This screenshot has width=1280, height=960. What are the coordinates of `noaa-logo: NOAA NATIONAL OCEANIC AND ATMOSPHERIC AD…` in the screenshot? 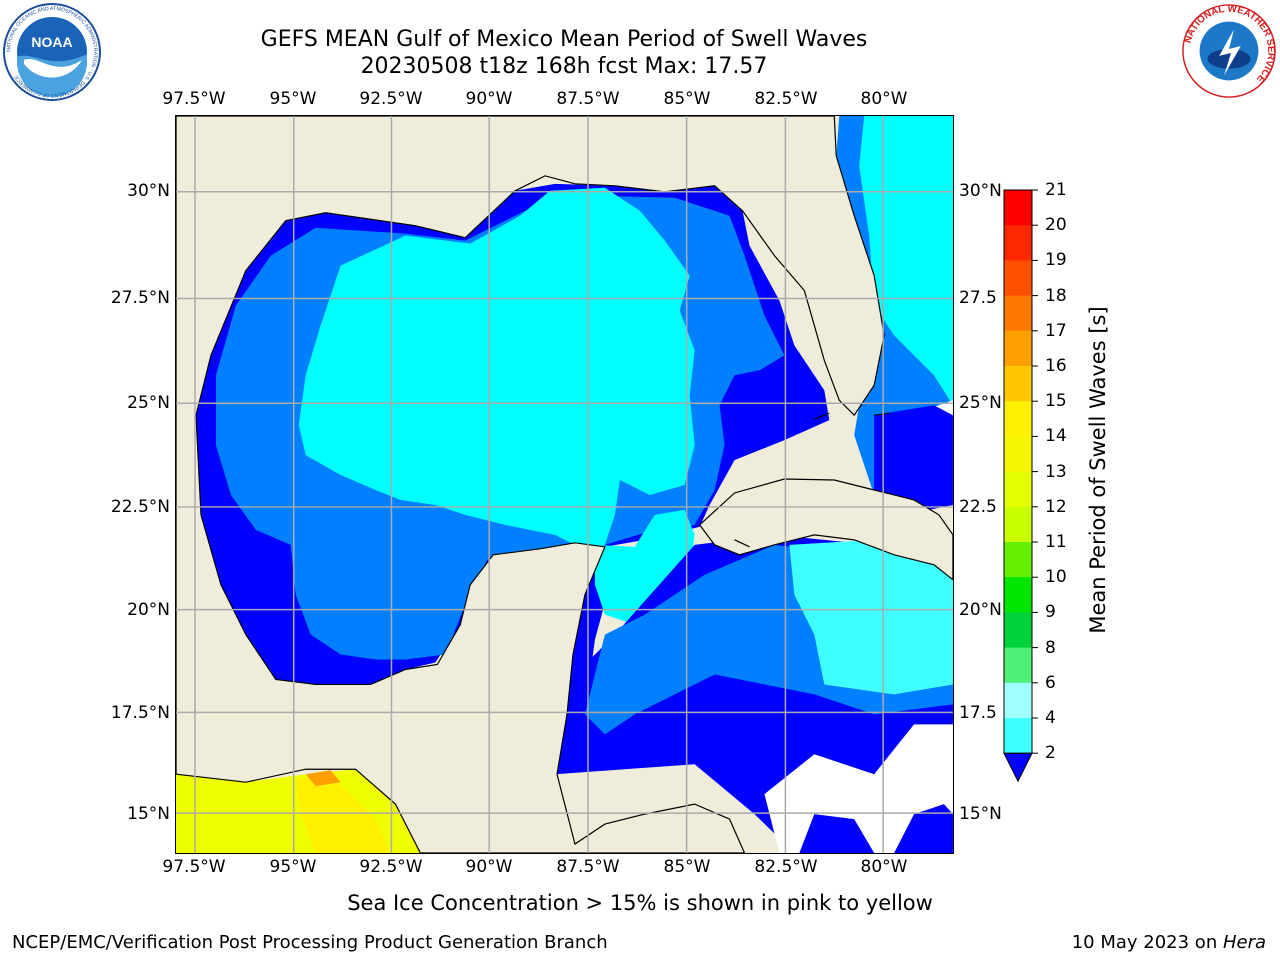 It's located at (52, 52).